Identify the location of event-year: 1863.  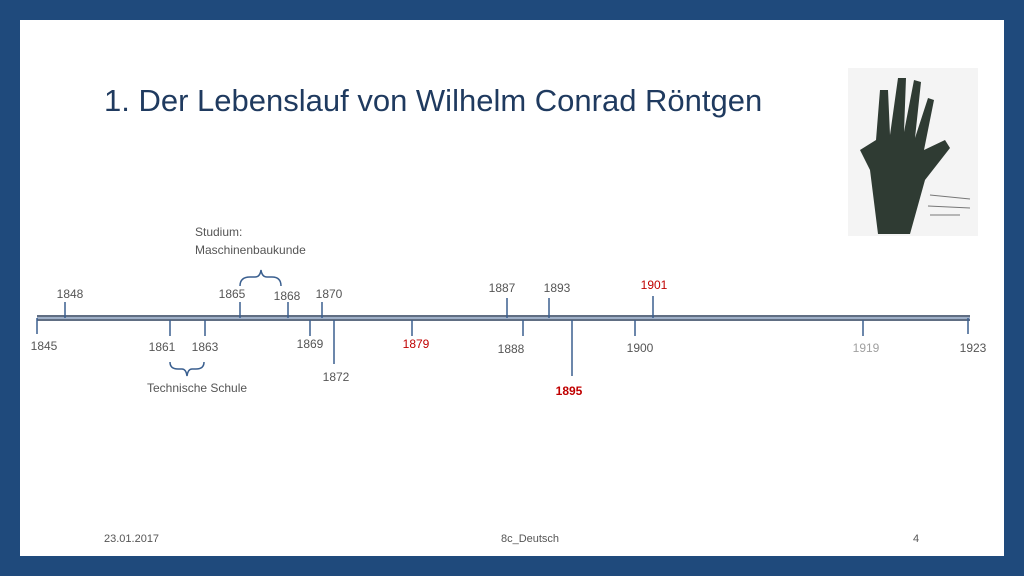
(205, 347).